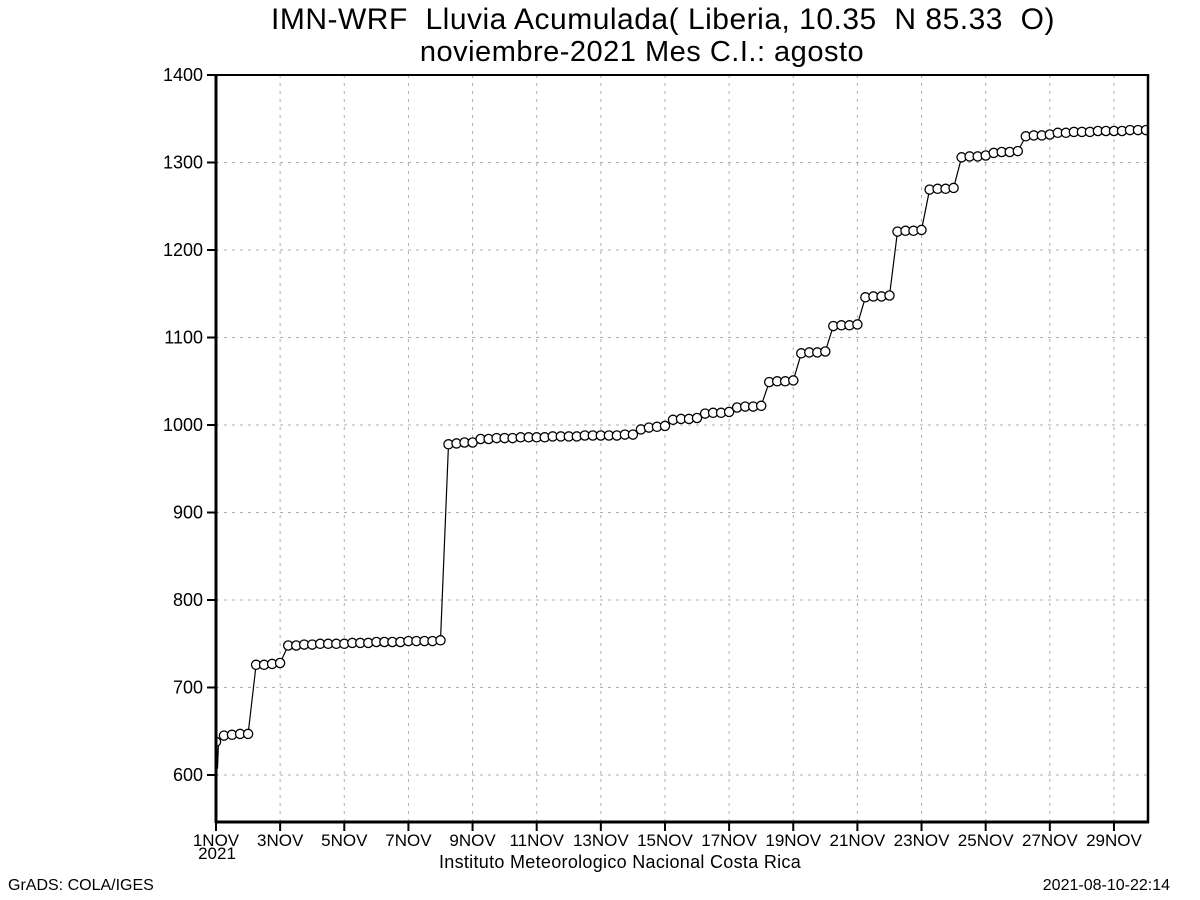  Describe the element at coordinates (183, 425) in the screenshot. I see `y-tick-label: 1000` at that location.